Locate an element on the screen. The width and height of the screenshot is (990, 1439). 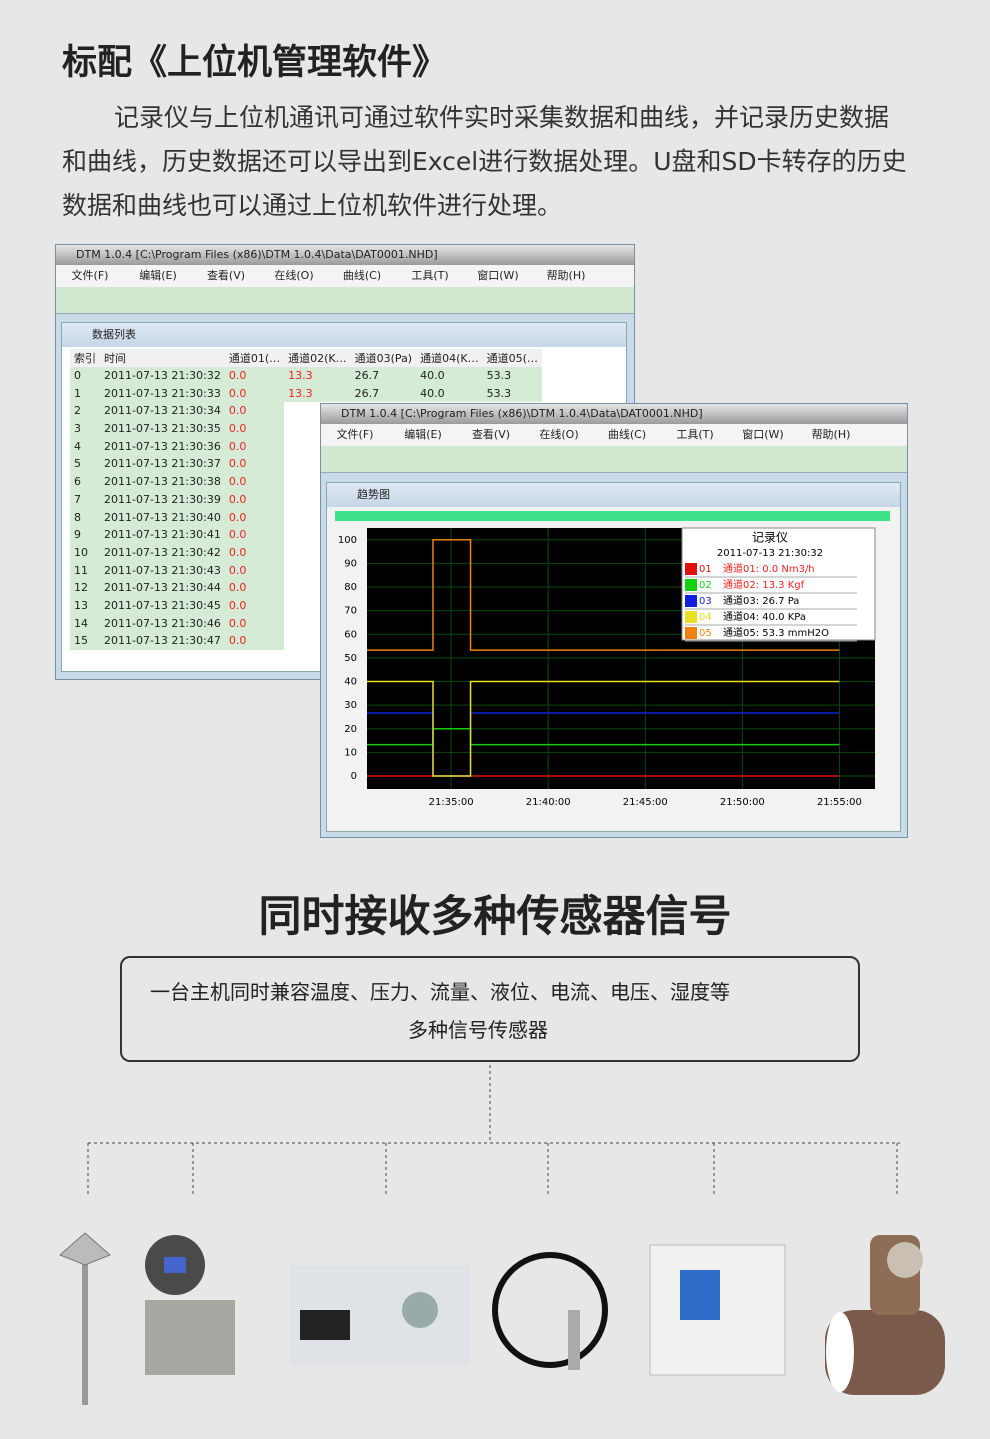
legend-code: 01 is located at coordinates (705, 569).